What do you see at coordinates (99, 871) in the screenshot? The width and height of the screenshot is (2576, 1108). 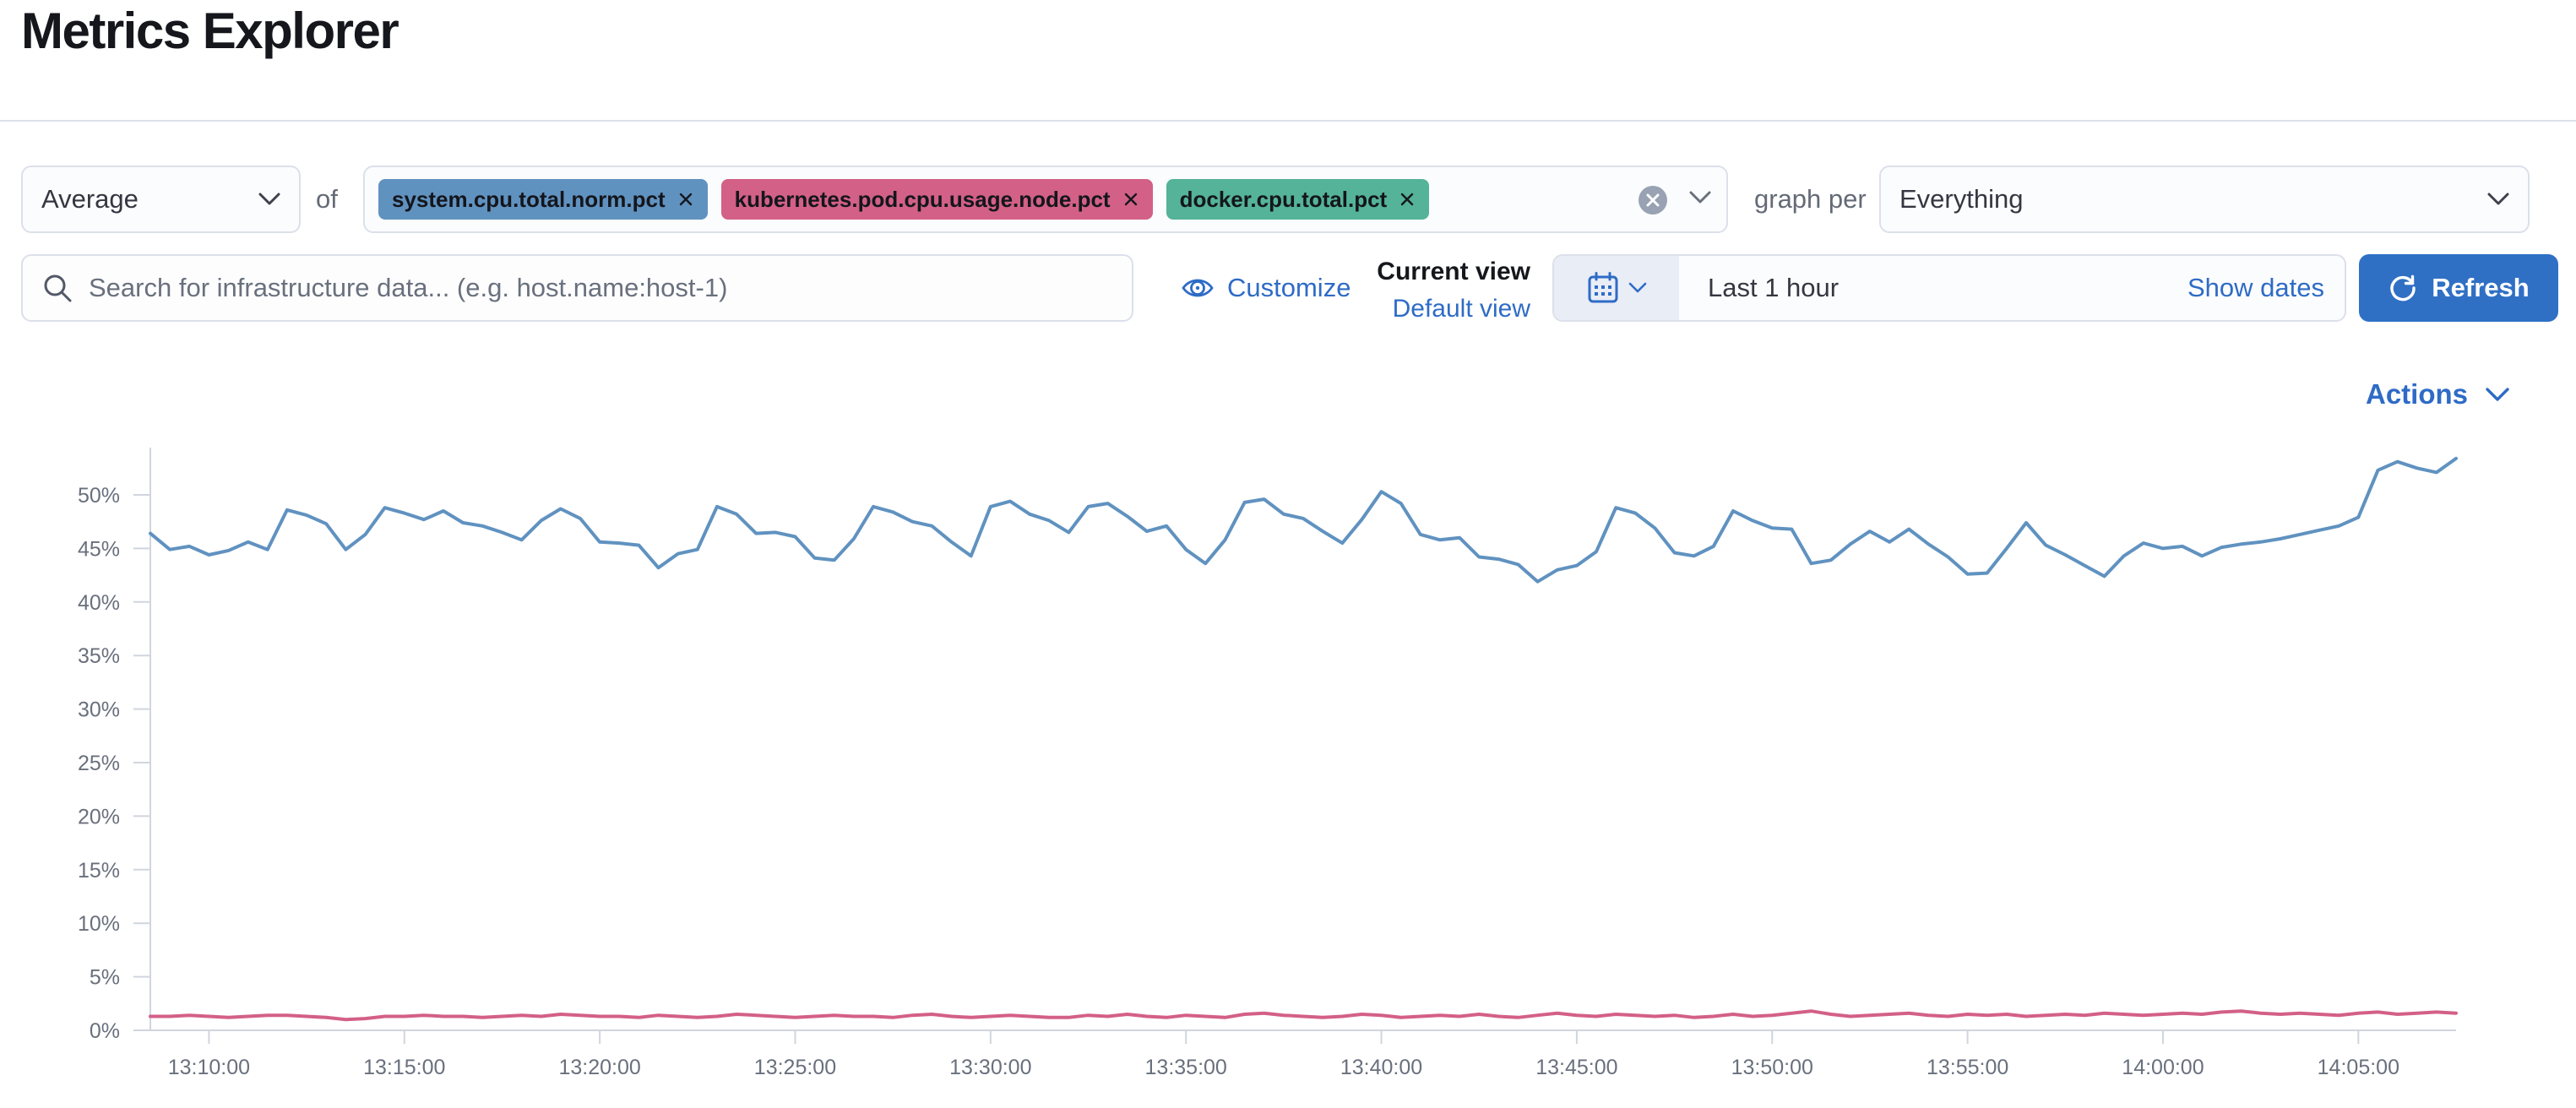 I see `svg-text: 15%` at bounding box center [99, 871].